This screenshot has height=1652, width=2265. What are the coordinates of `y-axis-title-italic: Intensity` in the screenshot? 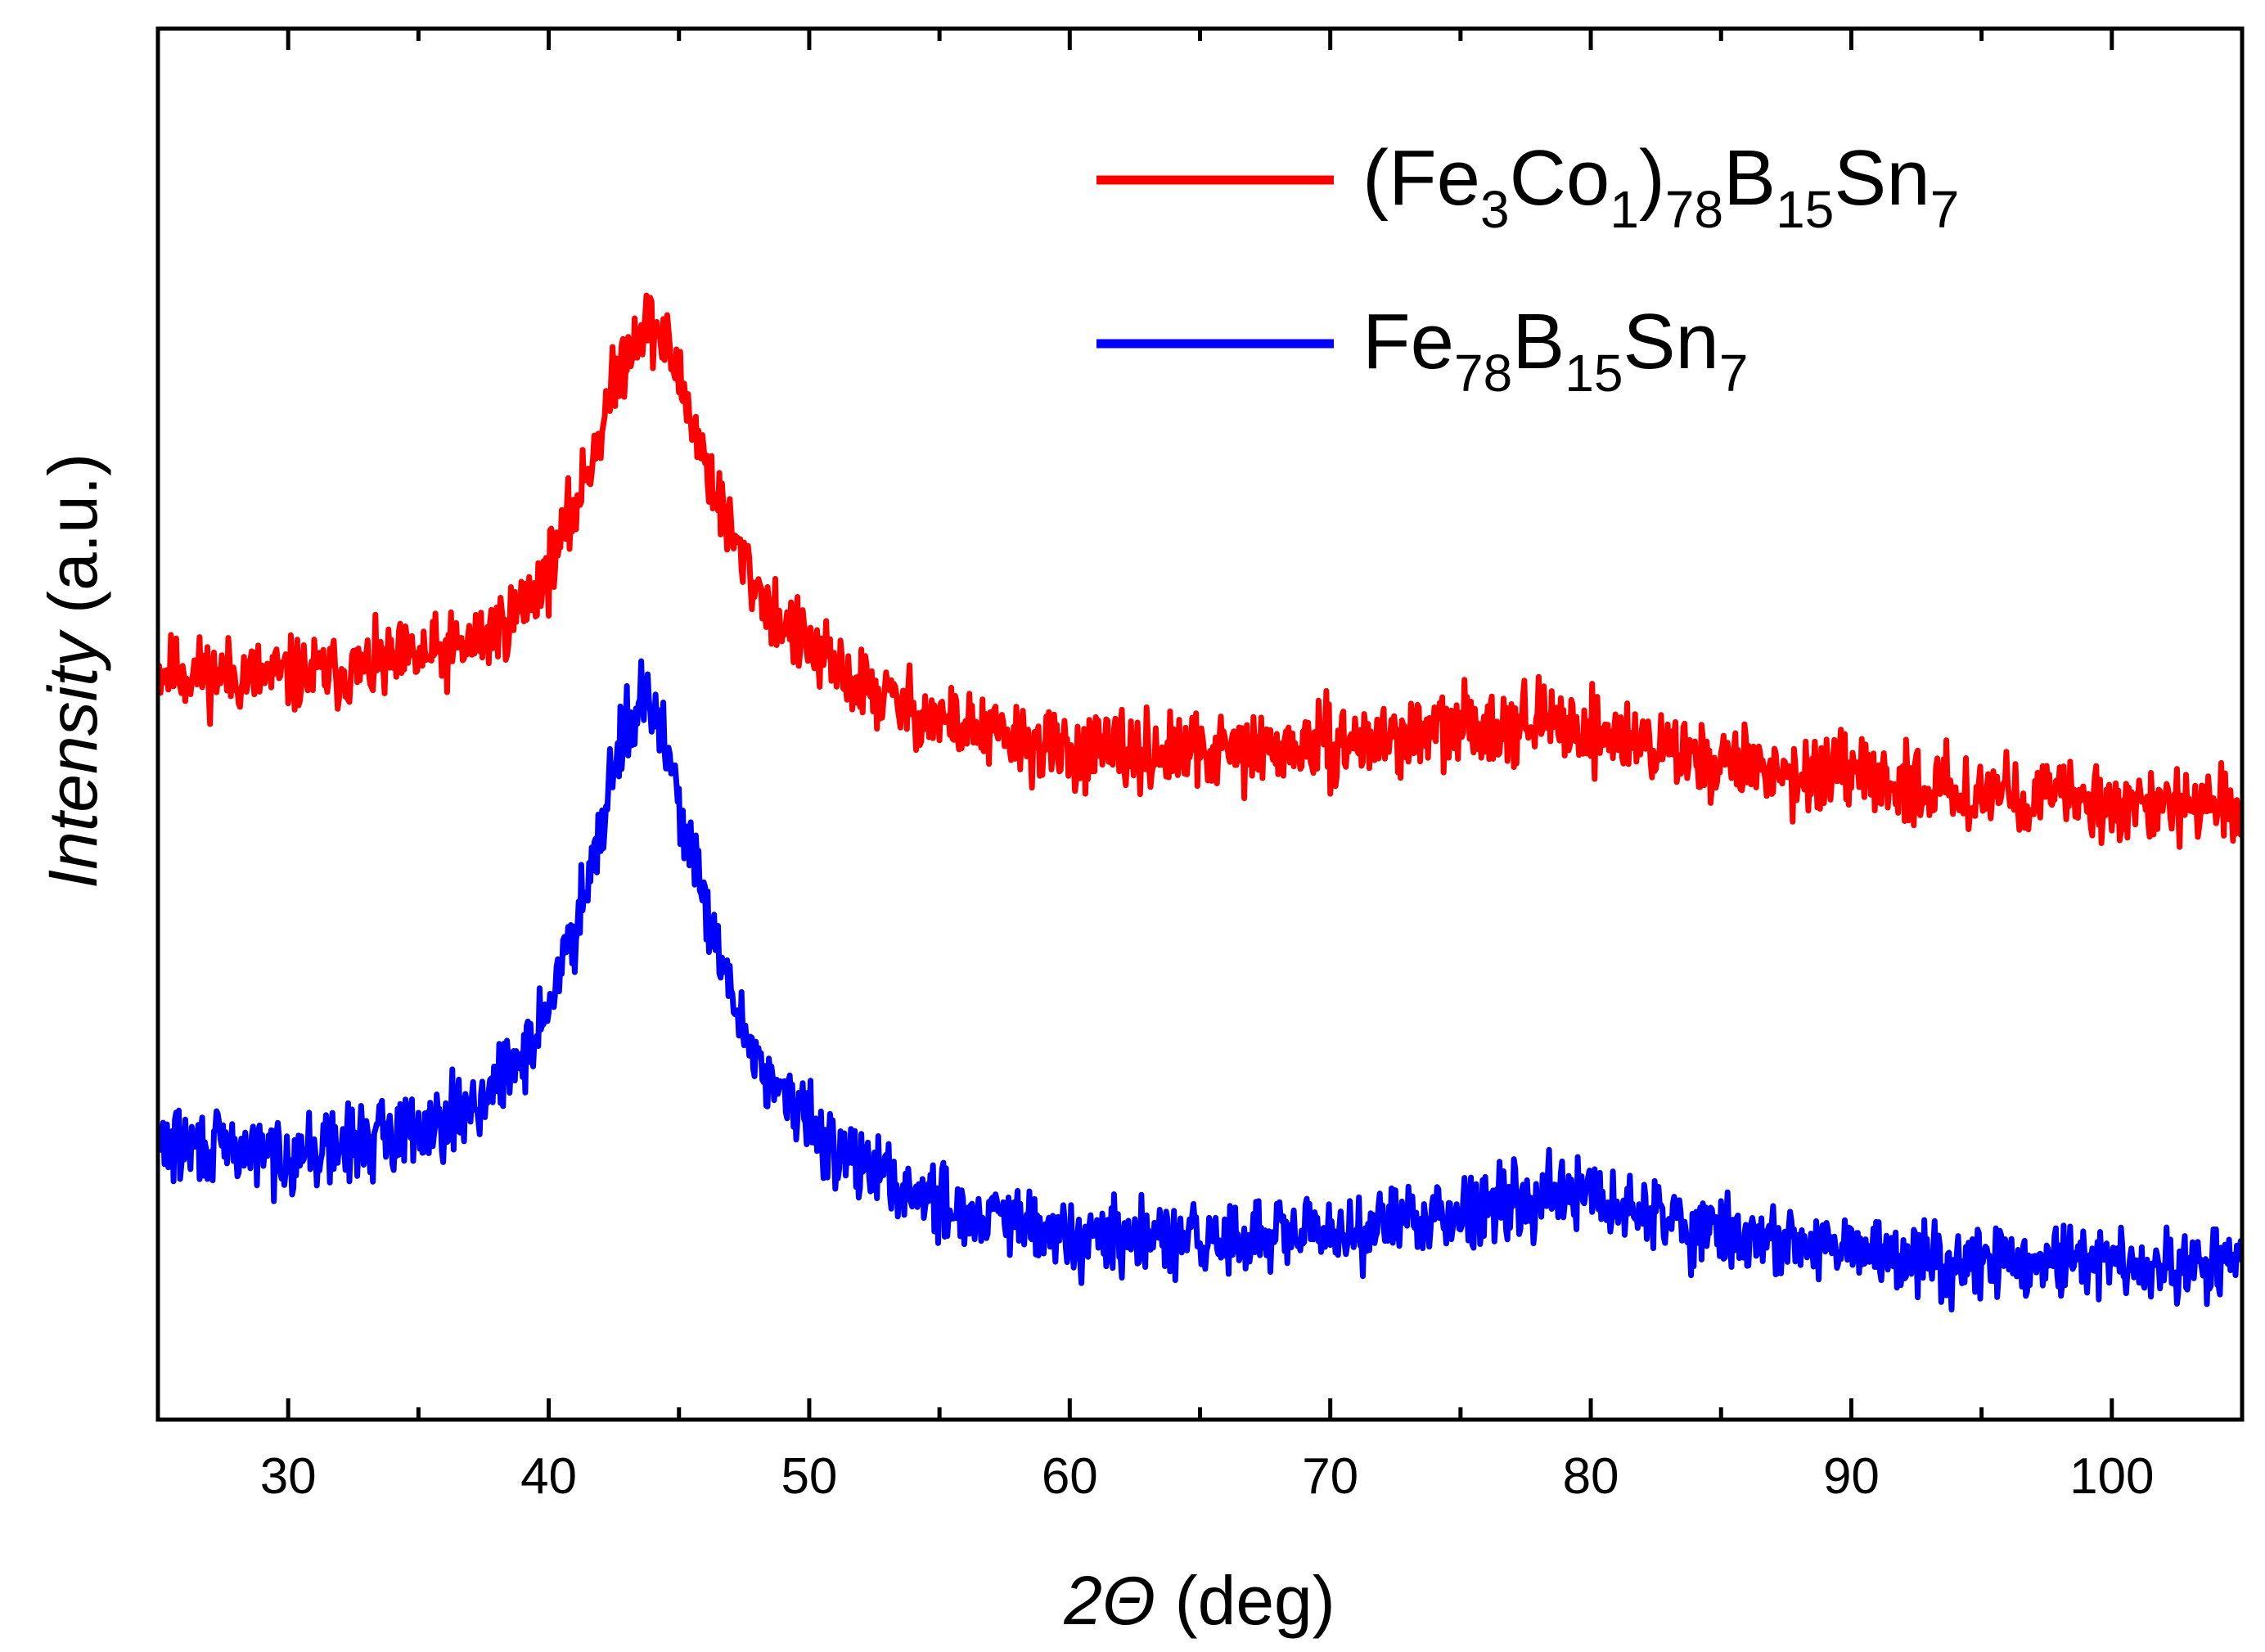 It's located at (73, 758).